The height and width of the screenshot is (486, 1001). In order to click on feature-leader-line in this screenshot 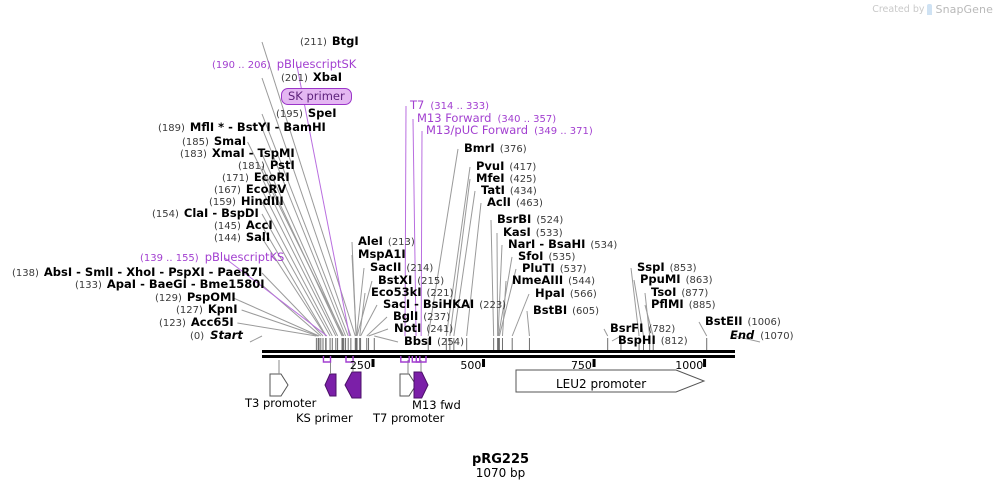, I will do `click(414, 227)`.